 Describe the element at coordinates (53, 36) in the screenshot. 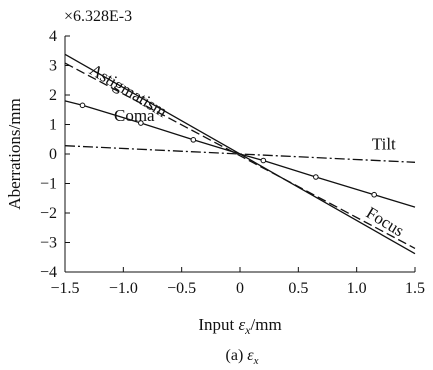

I see `y-tick-label: 4` at that location.